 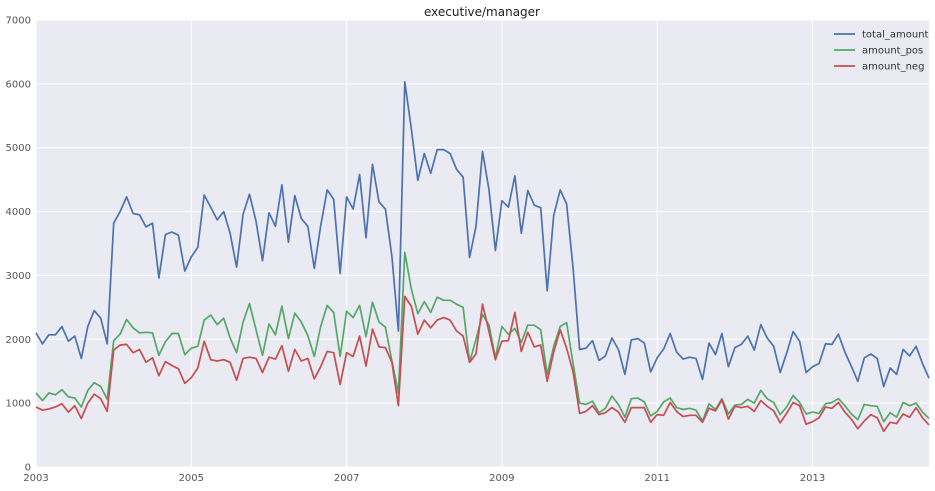 What do you see at coordinates (18, 340) in the screenshot?
I see `y-tick-label: 2000` at bounding box center [18, 340].